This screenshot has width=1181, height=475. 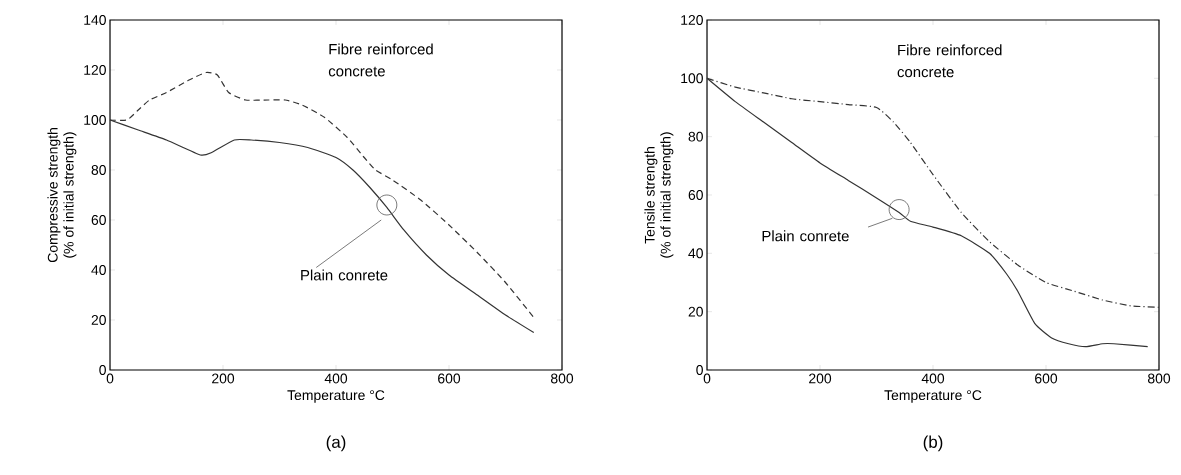 What do you see at coordinates (62, 195) in the screenshot?
I see `y-axis-title: Compressive strength (% of initial strength)` at bounding box center [62, 195].